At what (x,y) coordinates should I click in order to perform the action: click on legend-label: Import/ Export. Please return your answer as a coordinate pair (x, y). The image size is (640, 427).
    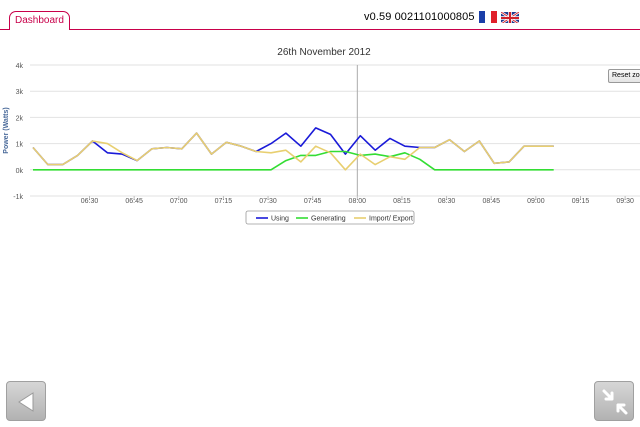
    Looking at the image, I should click on (391, 219).